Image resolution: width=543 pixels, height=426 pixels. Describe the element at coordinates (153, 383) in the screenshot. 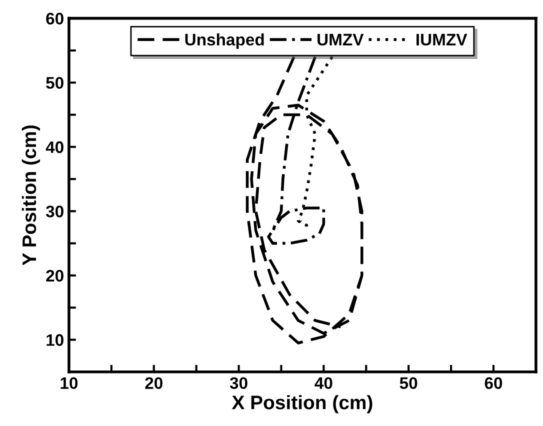

I see `x-tick-label: 20` at that location.